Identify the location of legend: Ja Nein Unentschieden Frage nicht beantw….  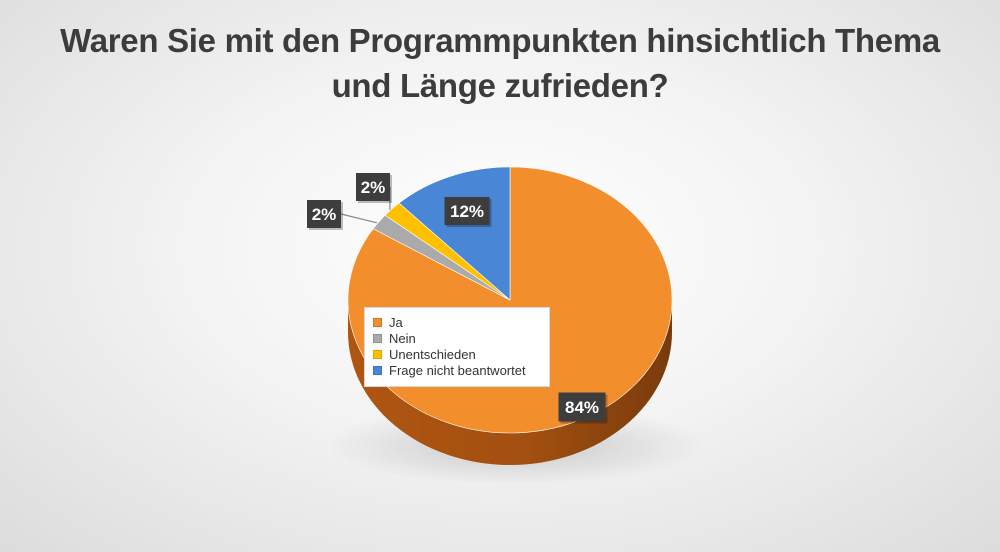
(457, 347).